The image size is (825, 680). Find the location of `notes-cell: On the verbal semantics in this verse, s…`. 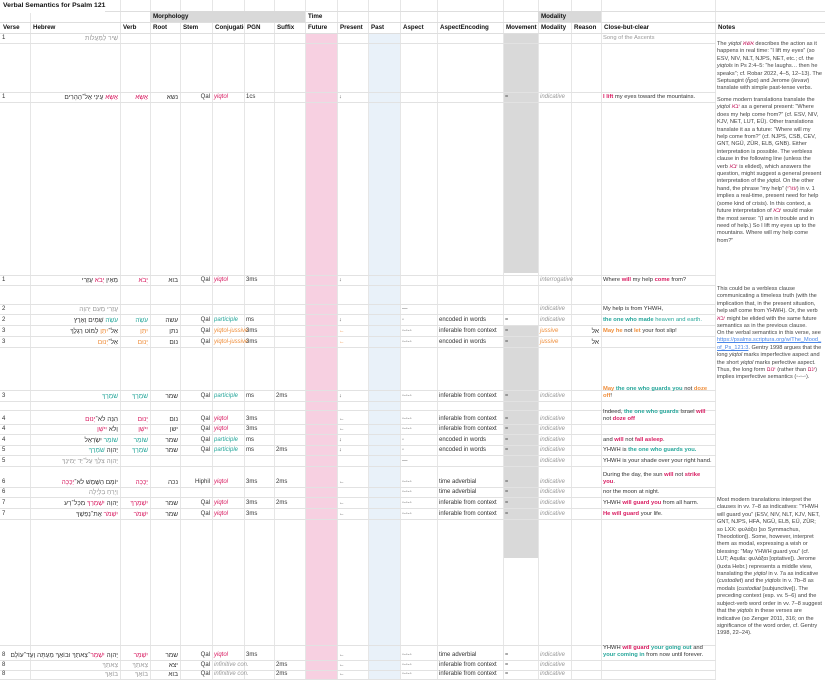

notes-cell: On the verbal semantics in this verse, s… is located at coordinates (769, 356).